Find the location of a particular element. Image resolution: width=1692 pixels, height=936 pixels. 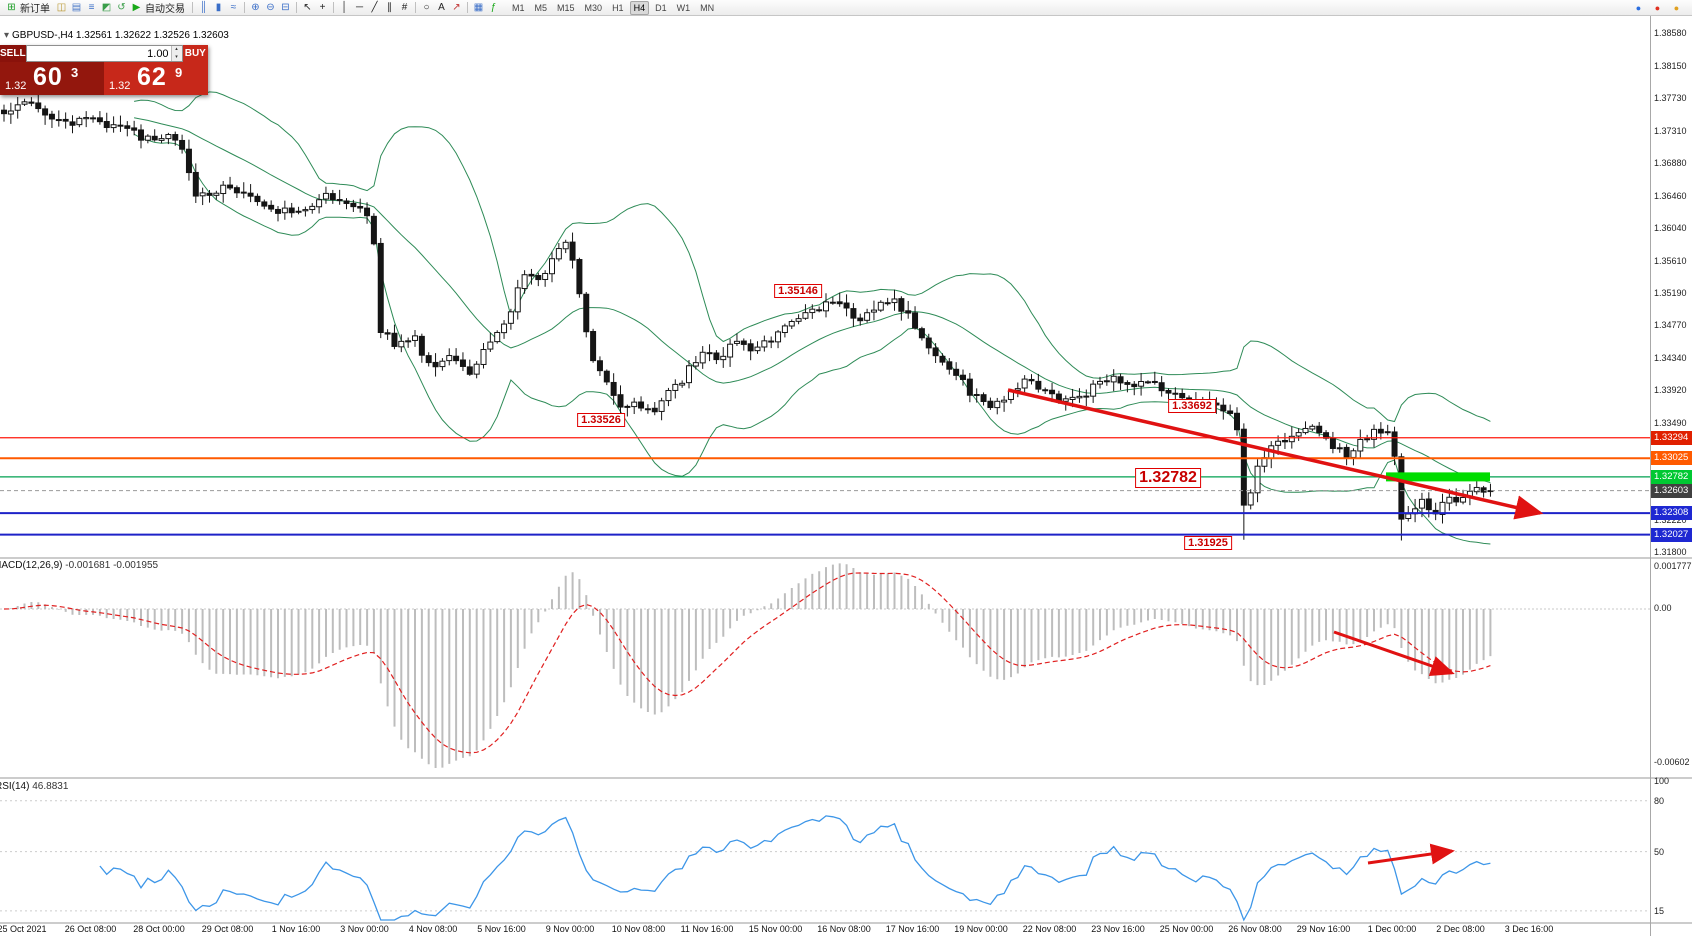

timeframe-m1-button: M1 is located at coordinates (518, 7).